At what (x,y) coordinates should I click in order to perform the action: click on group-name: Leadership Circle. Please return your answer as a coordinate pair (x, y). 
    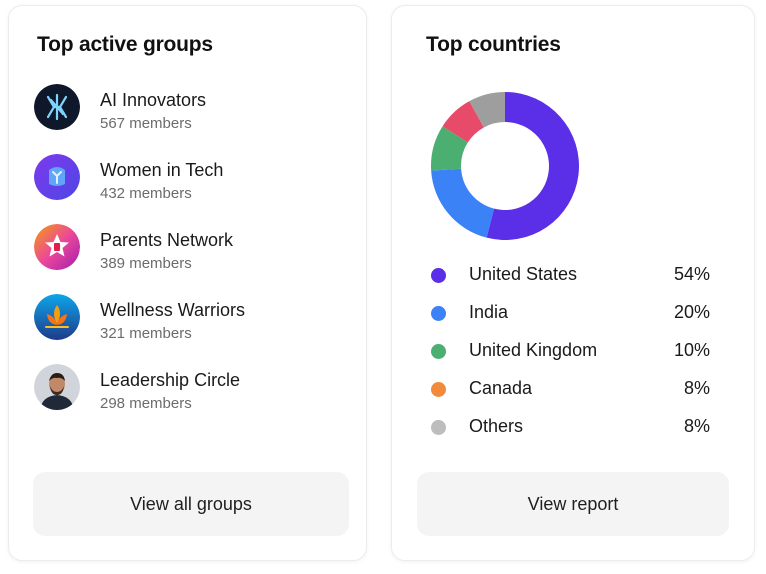
    Looking at the image, I should click on (170, 380).